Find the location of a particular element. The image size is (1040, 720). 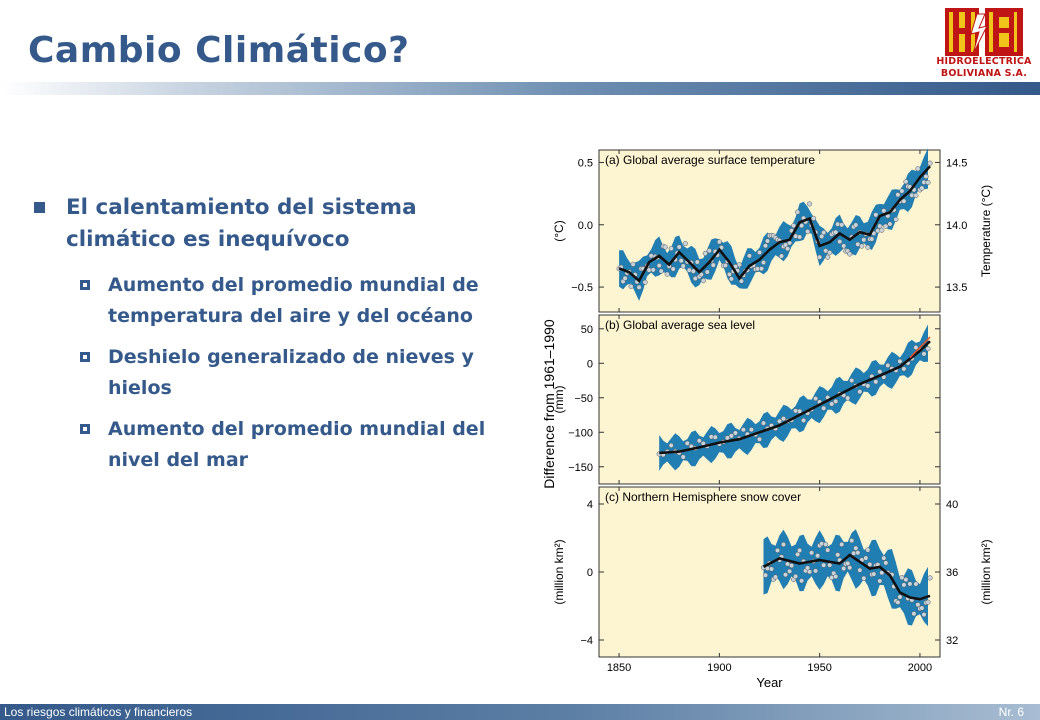

y-tick-label: 0.0 is located at coordinates (585, 226).